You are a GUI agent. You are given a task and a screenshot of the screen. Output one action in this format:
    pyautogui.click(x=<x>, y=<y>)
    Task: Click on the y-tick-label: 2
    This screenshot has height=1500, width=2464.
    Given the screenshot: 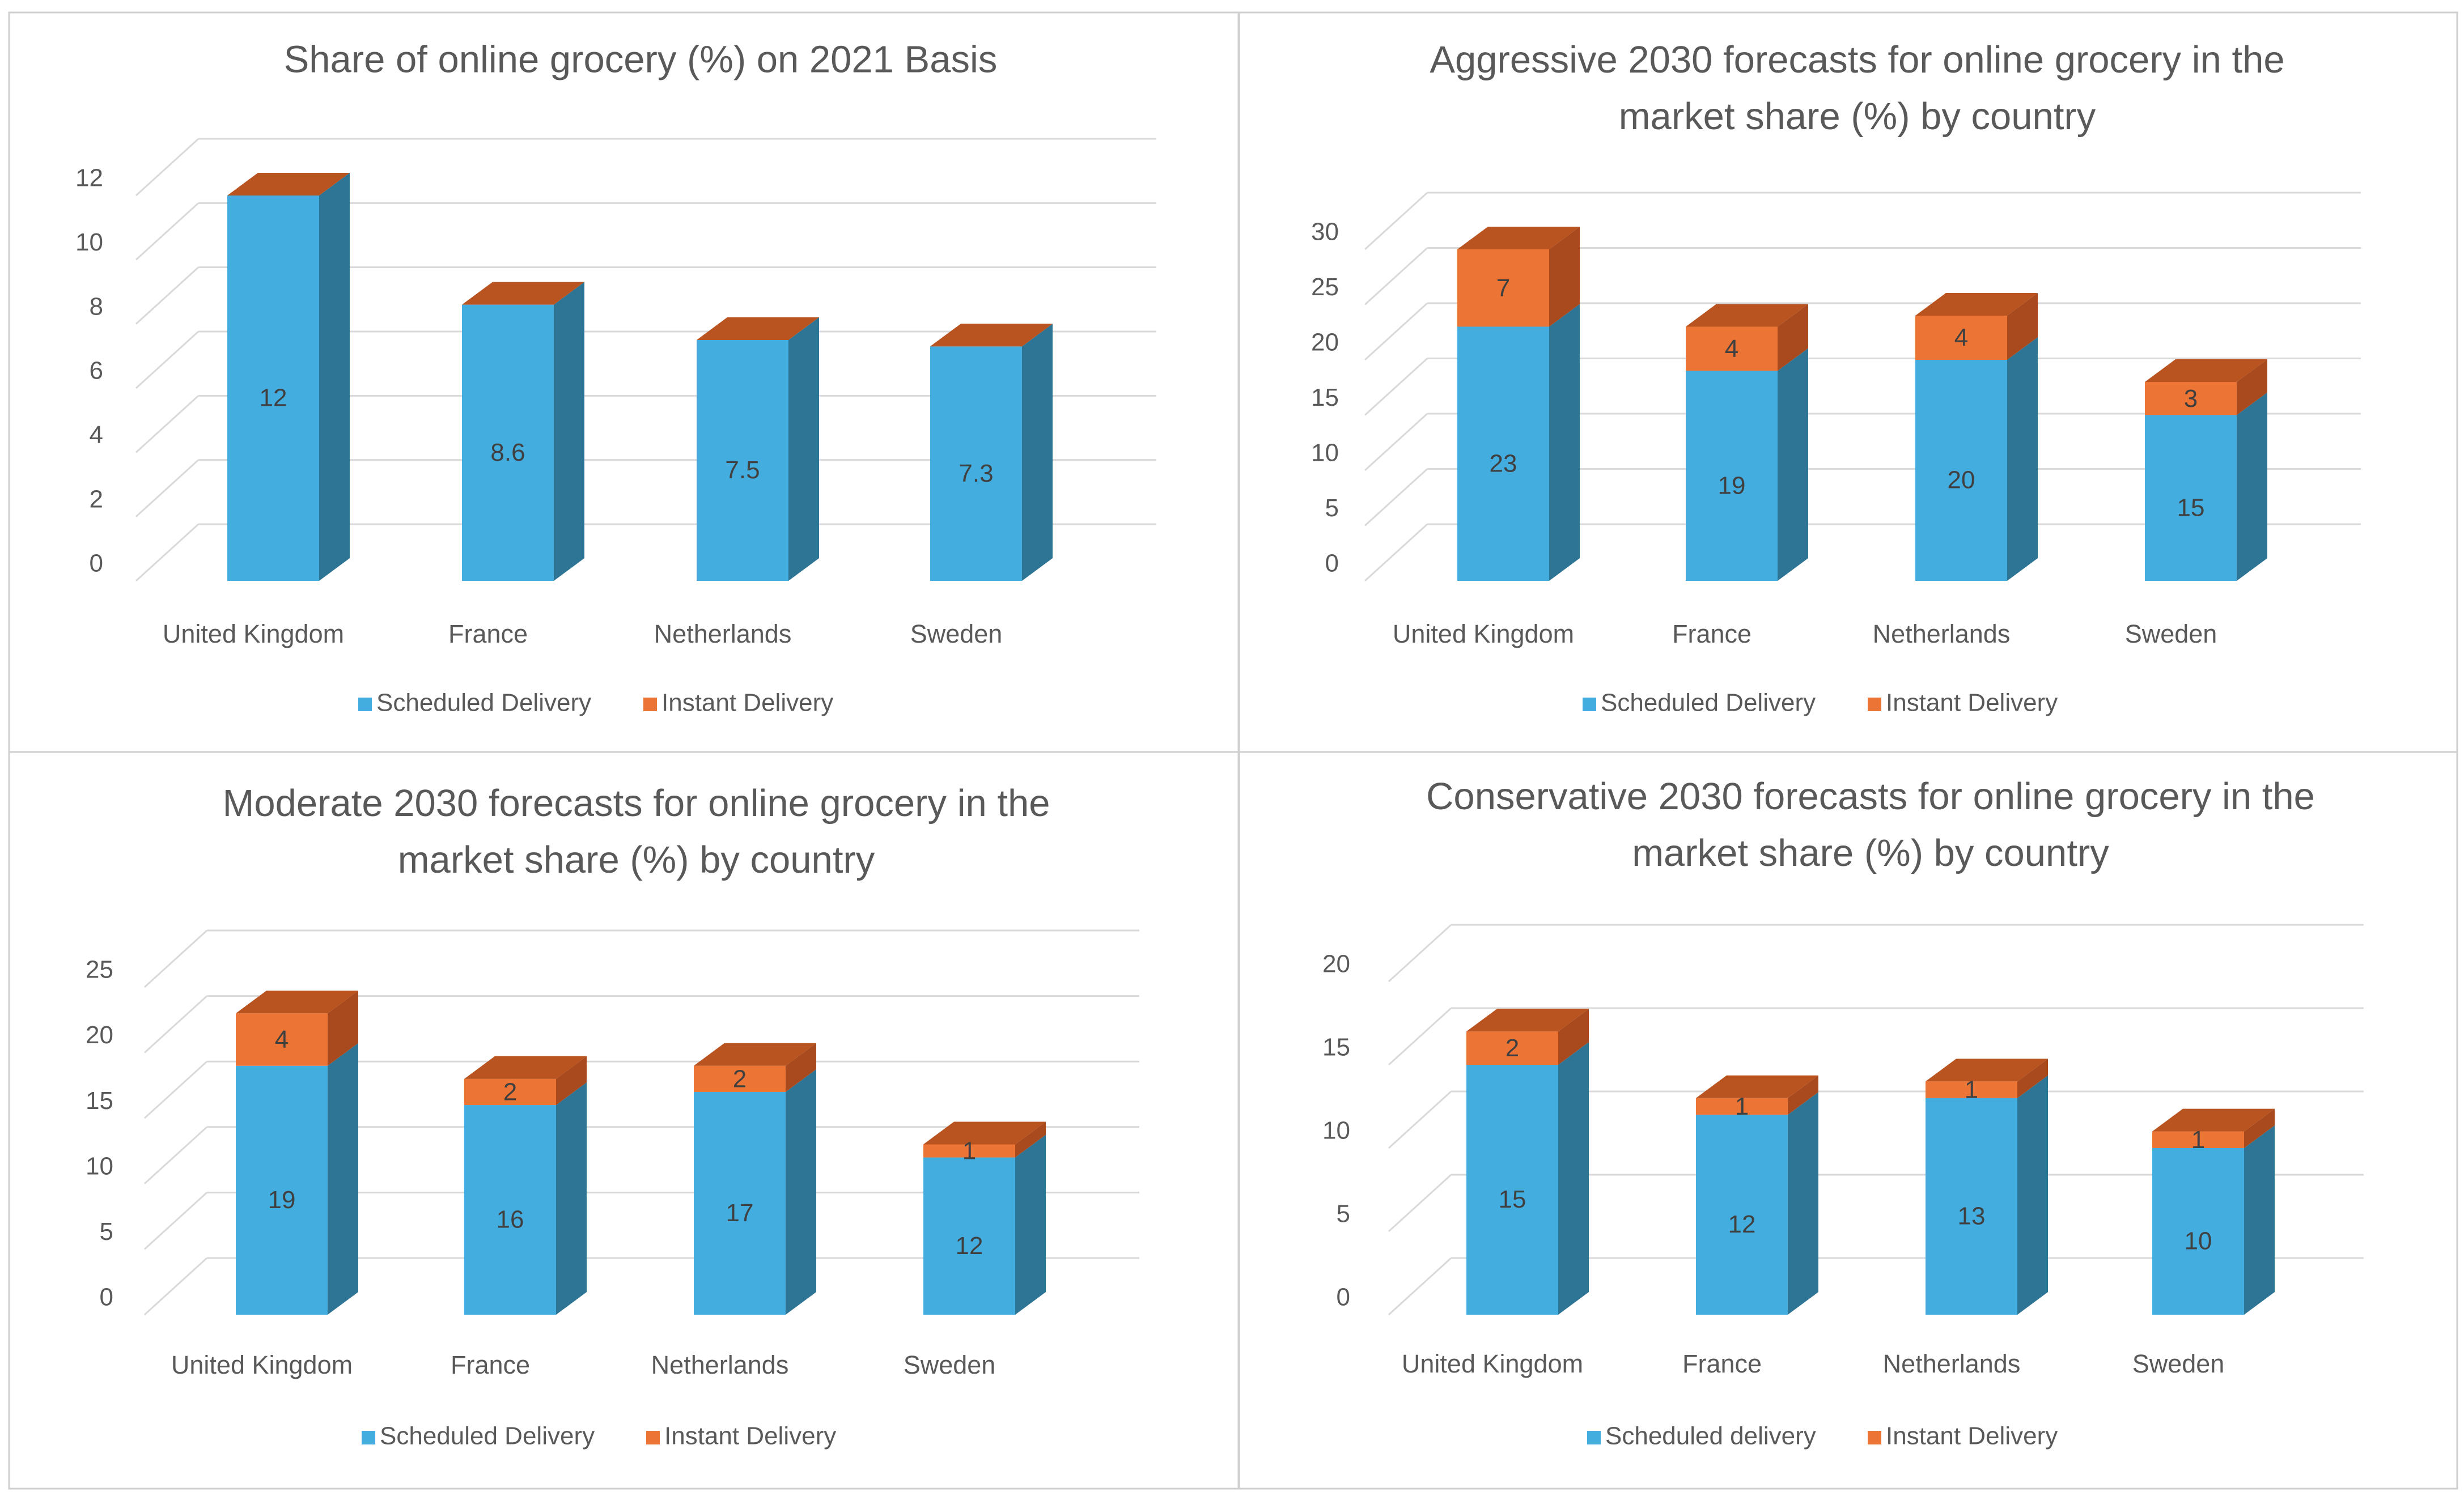 What is the action you would take?
    pyautogui.click(x=96, y=499)
    